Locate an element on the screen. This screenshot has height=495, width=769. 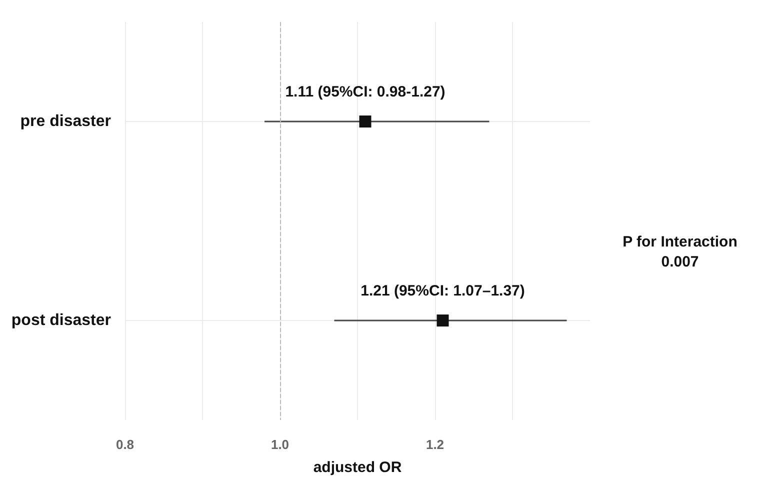
text: P for Interaction 0.007 is located at coordinates (680, 252).